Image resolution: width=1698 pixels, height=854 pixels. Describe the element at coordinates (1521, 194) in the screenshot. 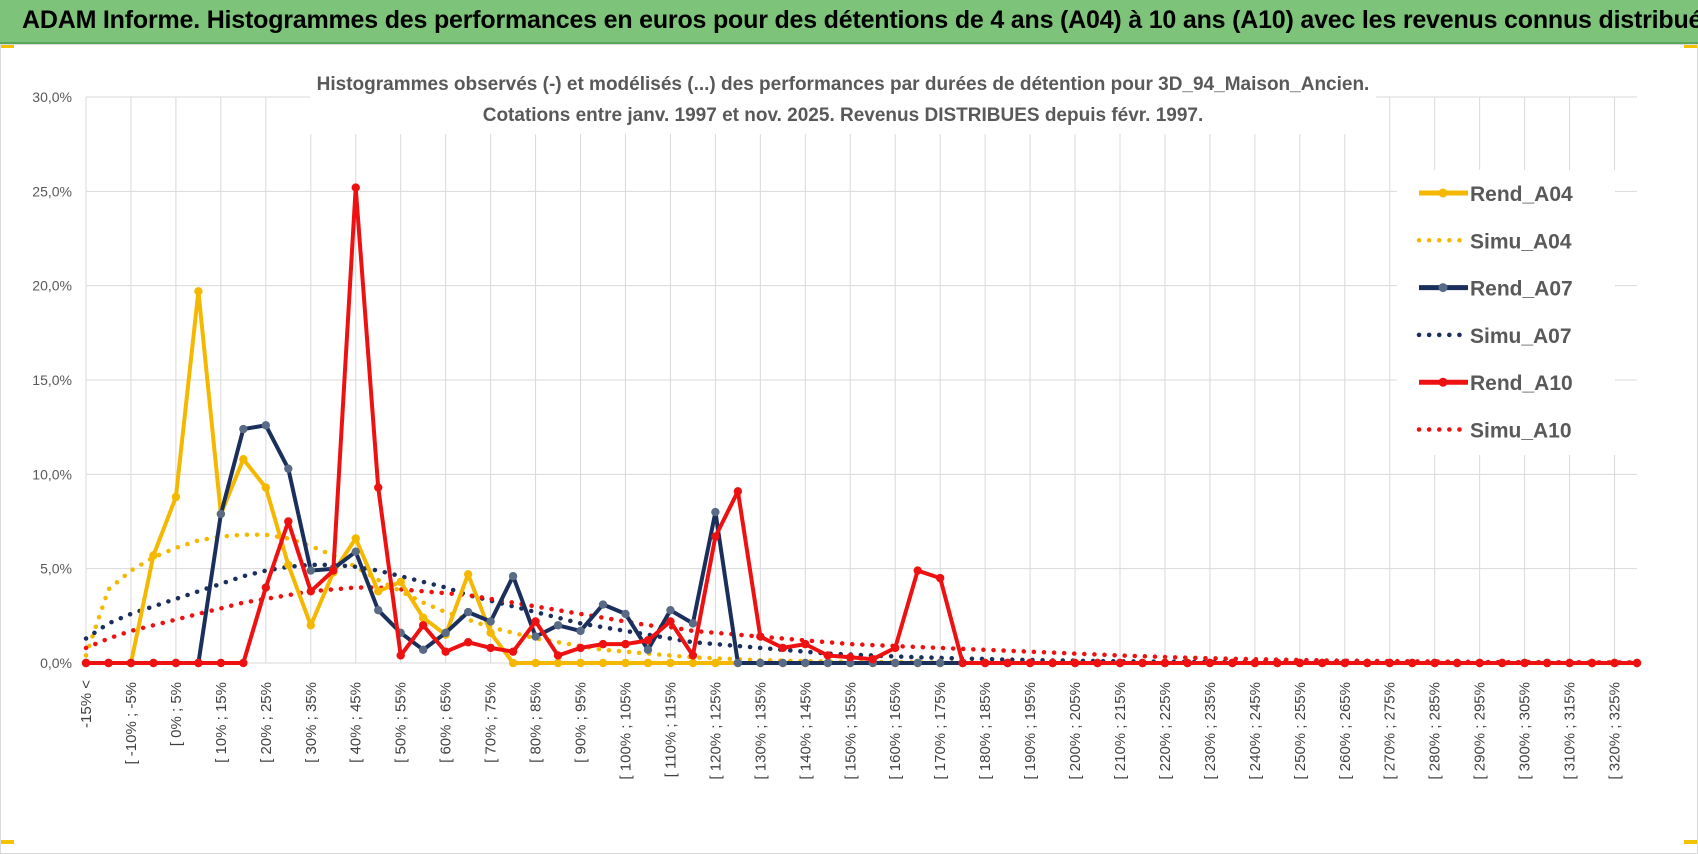

I see `legend-label: Rend_A04` at that location.